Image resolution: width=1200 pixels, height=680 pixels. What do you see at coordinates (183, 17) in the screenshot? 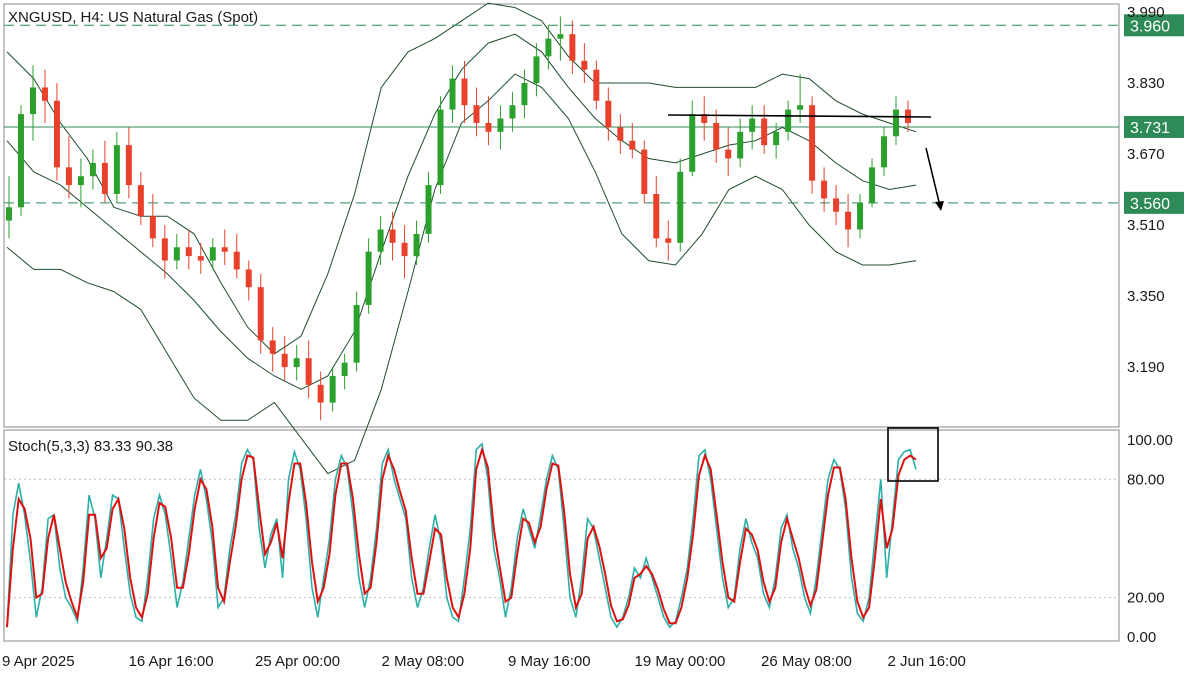
I see `instrument-label: US Natural Gas (Spot)` at bounding box center [183, 17].